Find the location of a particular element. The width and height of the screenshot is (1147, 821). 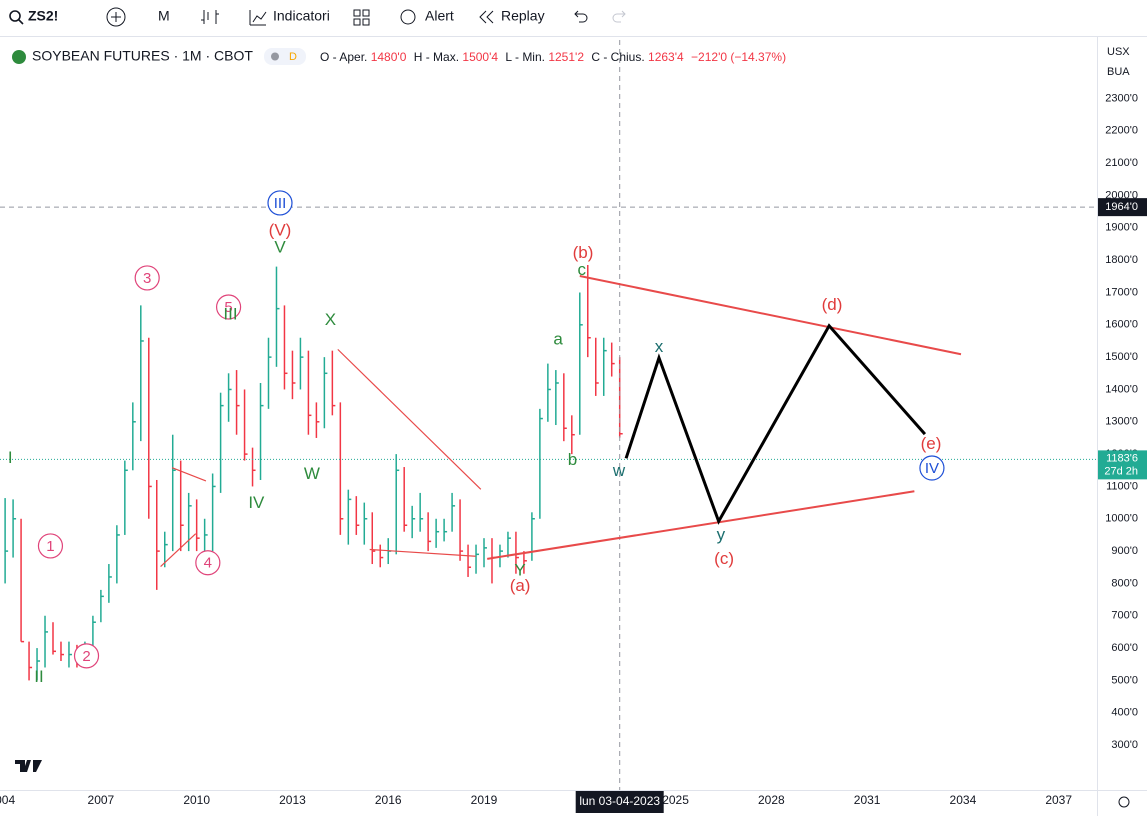

c-value: 1263'4 is located at coordinates (666, 57).